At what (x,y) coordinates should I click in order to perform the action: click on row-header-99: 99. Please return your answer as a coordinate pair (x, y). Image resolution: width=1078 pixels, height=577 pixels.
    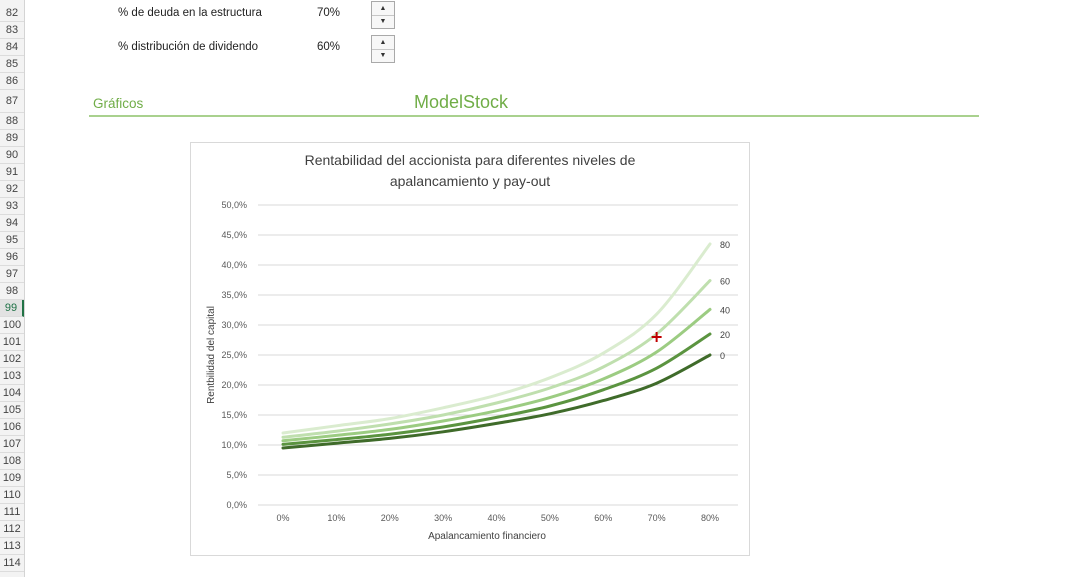
    Looking at the image, I should click on (12, 308).